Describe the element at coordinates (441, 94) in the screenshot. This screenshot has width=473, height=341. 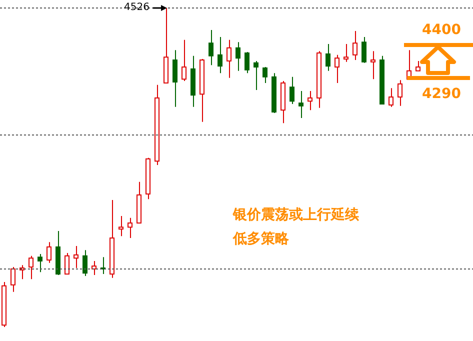
I see `annotation: 4290` at that location.